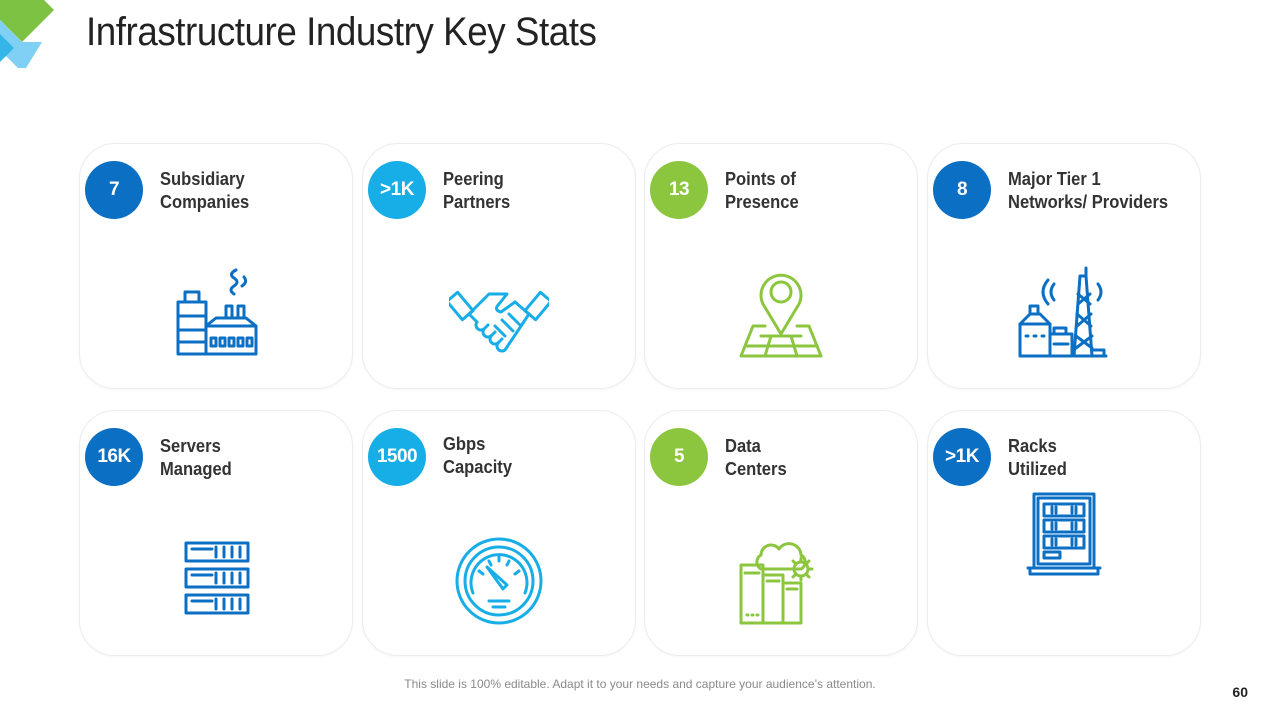  Describe the element at coordinates (781, 533) in the screenshot. I see `stat-card-data-centers: 5 Data Centers` at that location.